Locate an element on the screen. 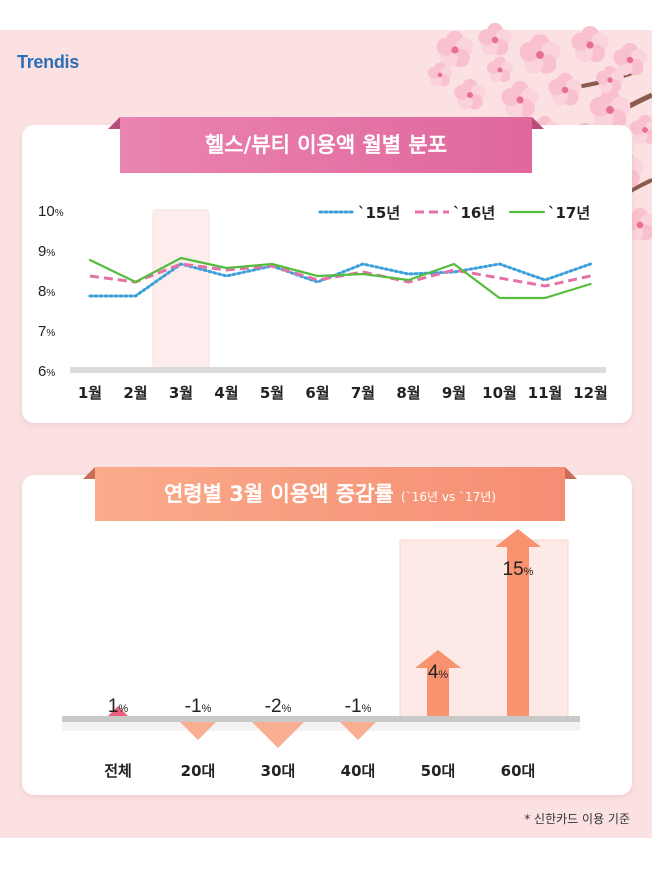 This screenshot has width=652, height=870. category-label: 20대 is located at coordinates (198, 771).